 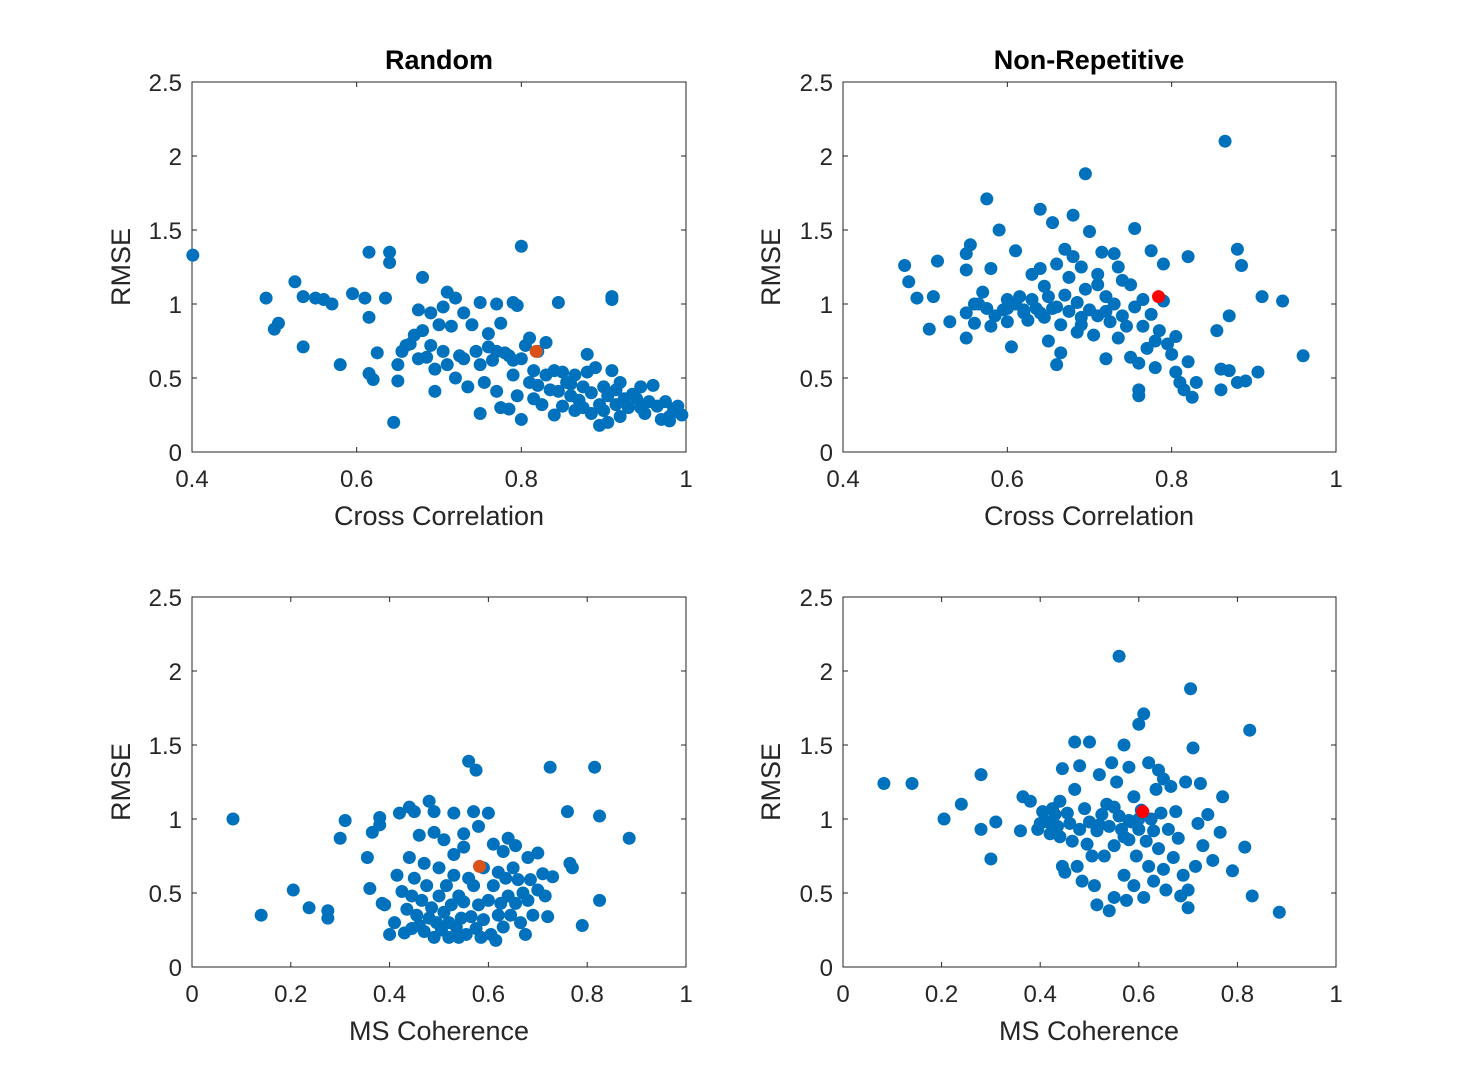 I want to click on plot-area, so click(x=1089, y=782).